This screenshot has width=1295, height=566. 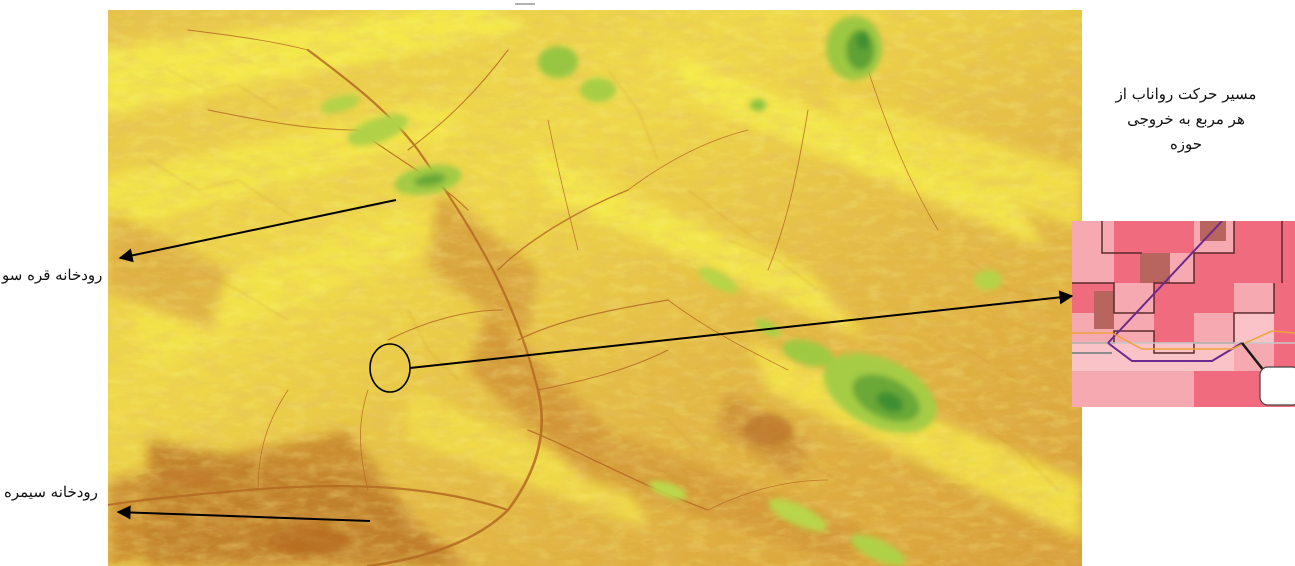 I want to click on runoff-caption-line3: حوزه, so click(x=1186, y=143).